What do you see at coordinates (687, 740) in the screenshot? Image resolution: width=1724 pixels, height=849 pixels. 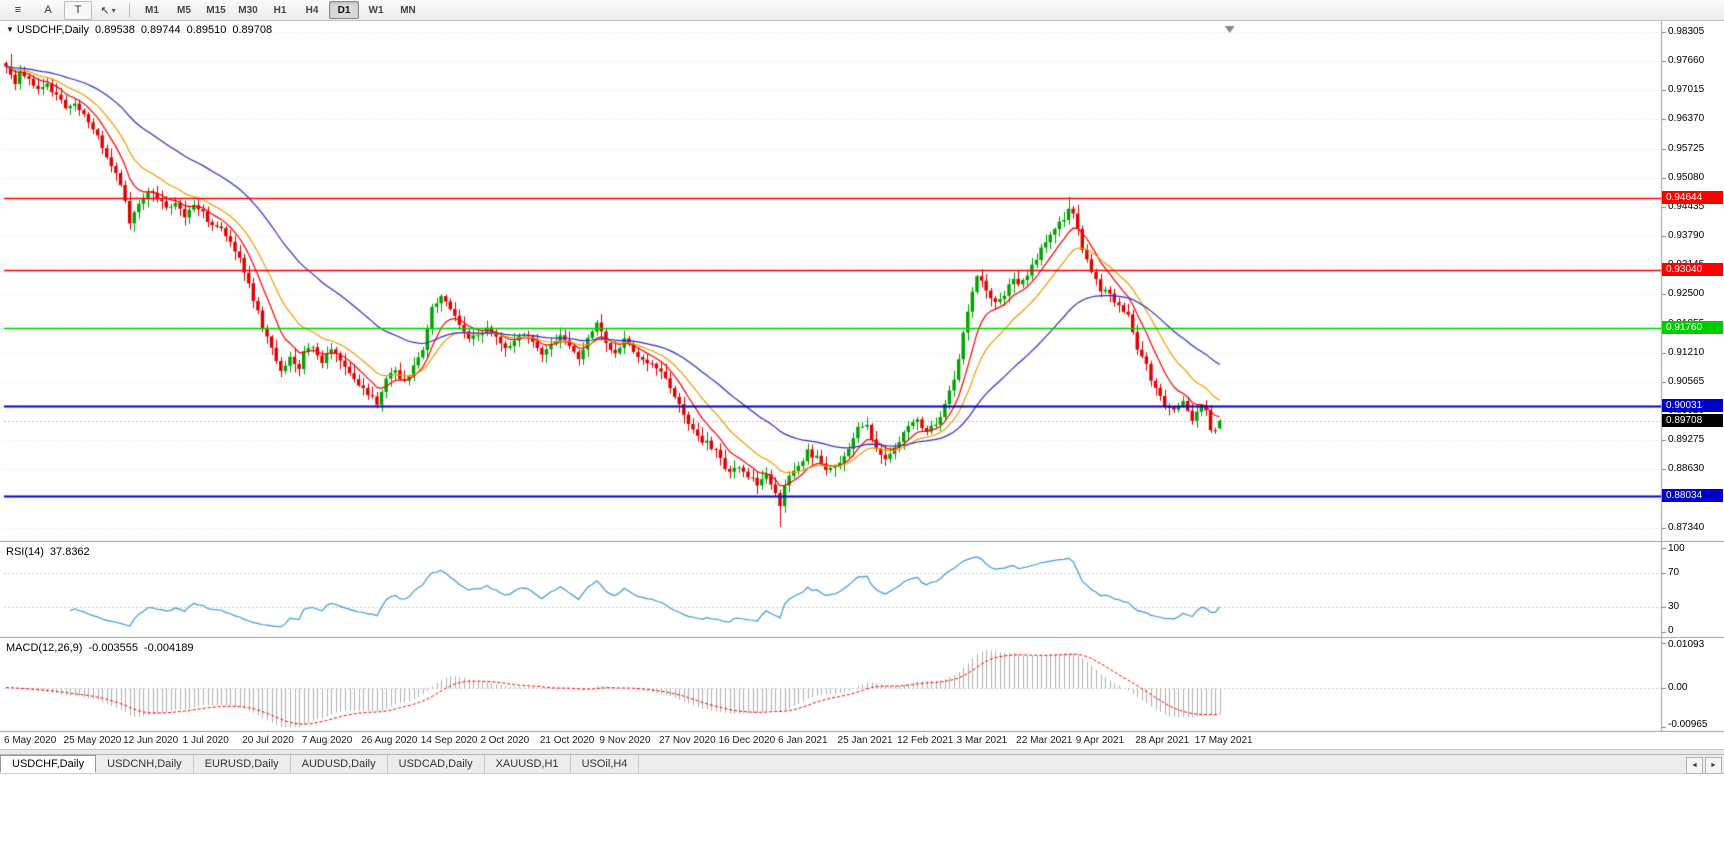 I see `time-axis-label: 27 Nov 2020` at bounding box center [687, 740].